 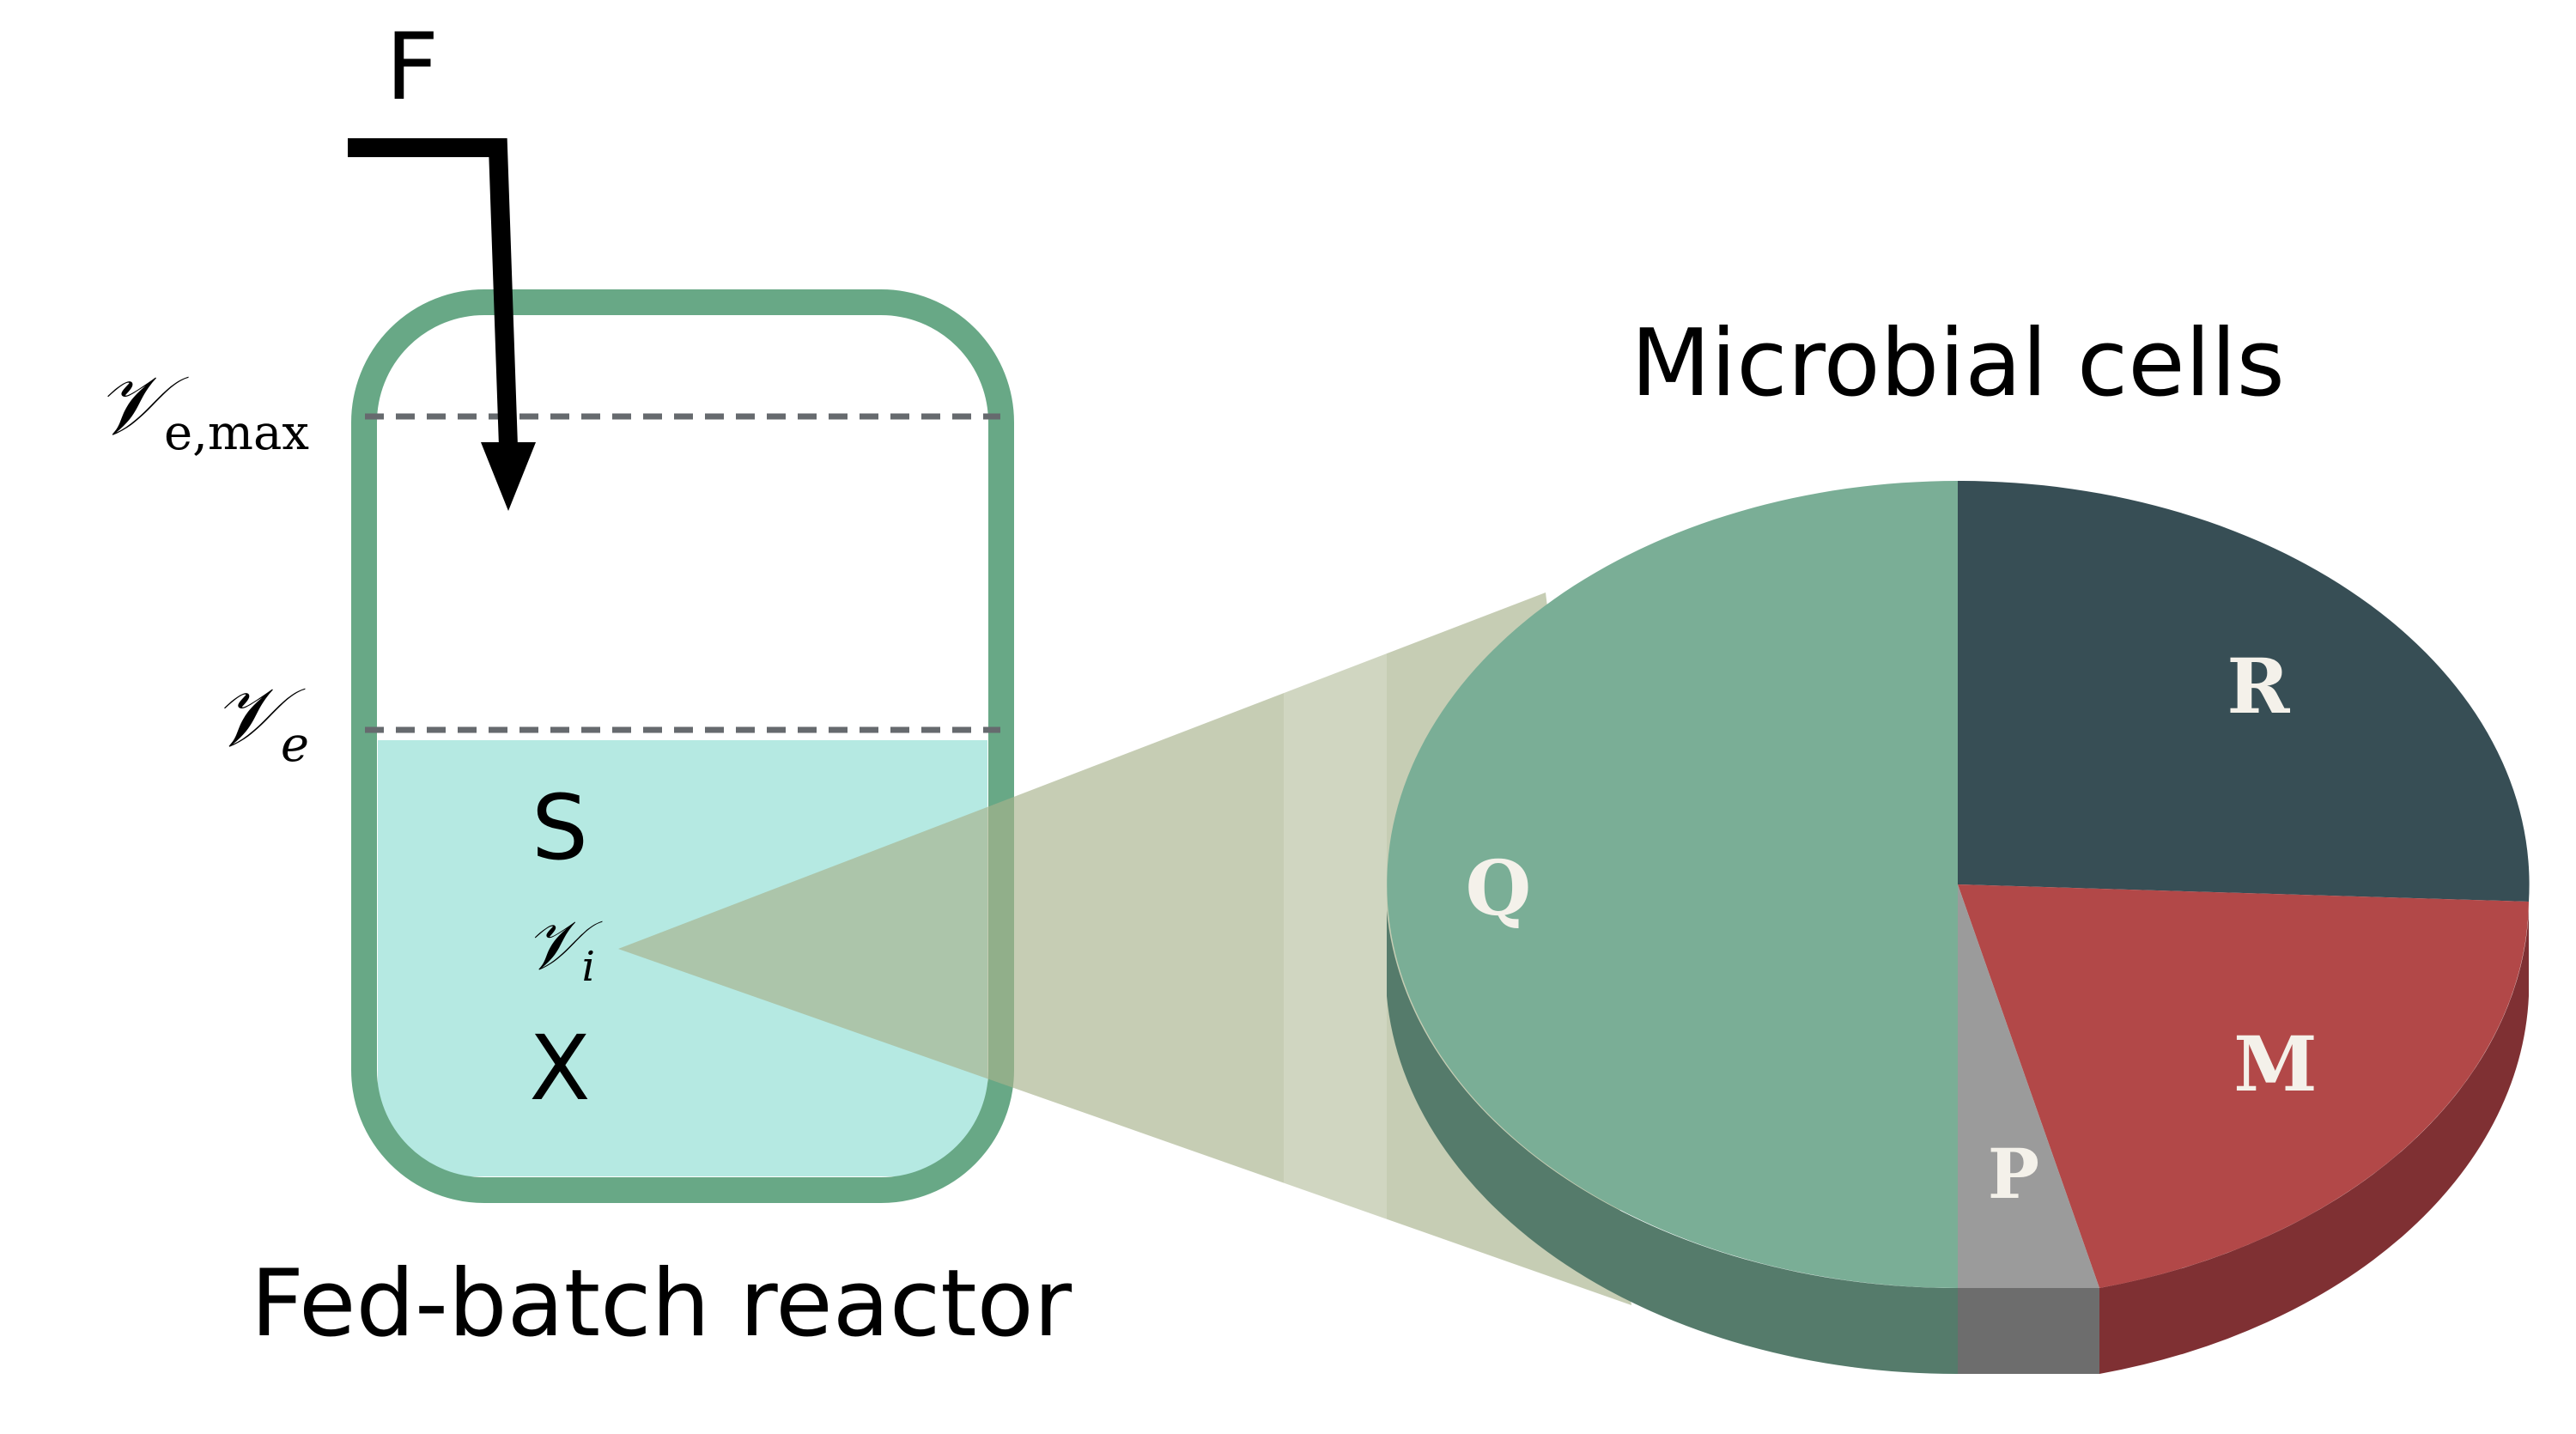 What do you see at coordinates (1499, 888) in the screenshot?
I see `slice-q-label: Q` at bounding box center [1499, 888].